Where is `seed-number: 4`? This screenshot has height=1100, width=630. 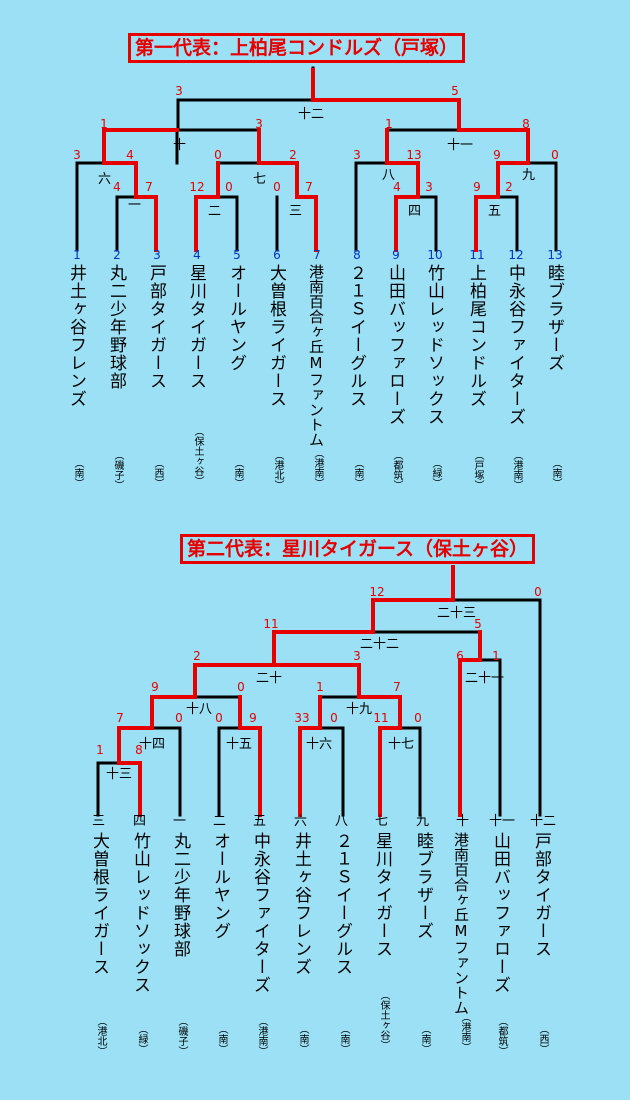
seed-number: 4 is located at coordinates (197, 255).